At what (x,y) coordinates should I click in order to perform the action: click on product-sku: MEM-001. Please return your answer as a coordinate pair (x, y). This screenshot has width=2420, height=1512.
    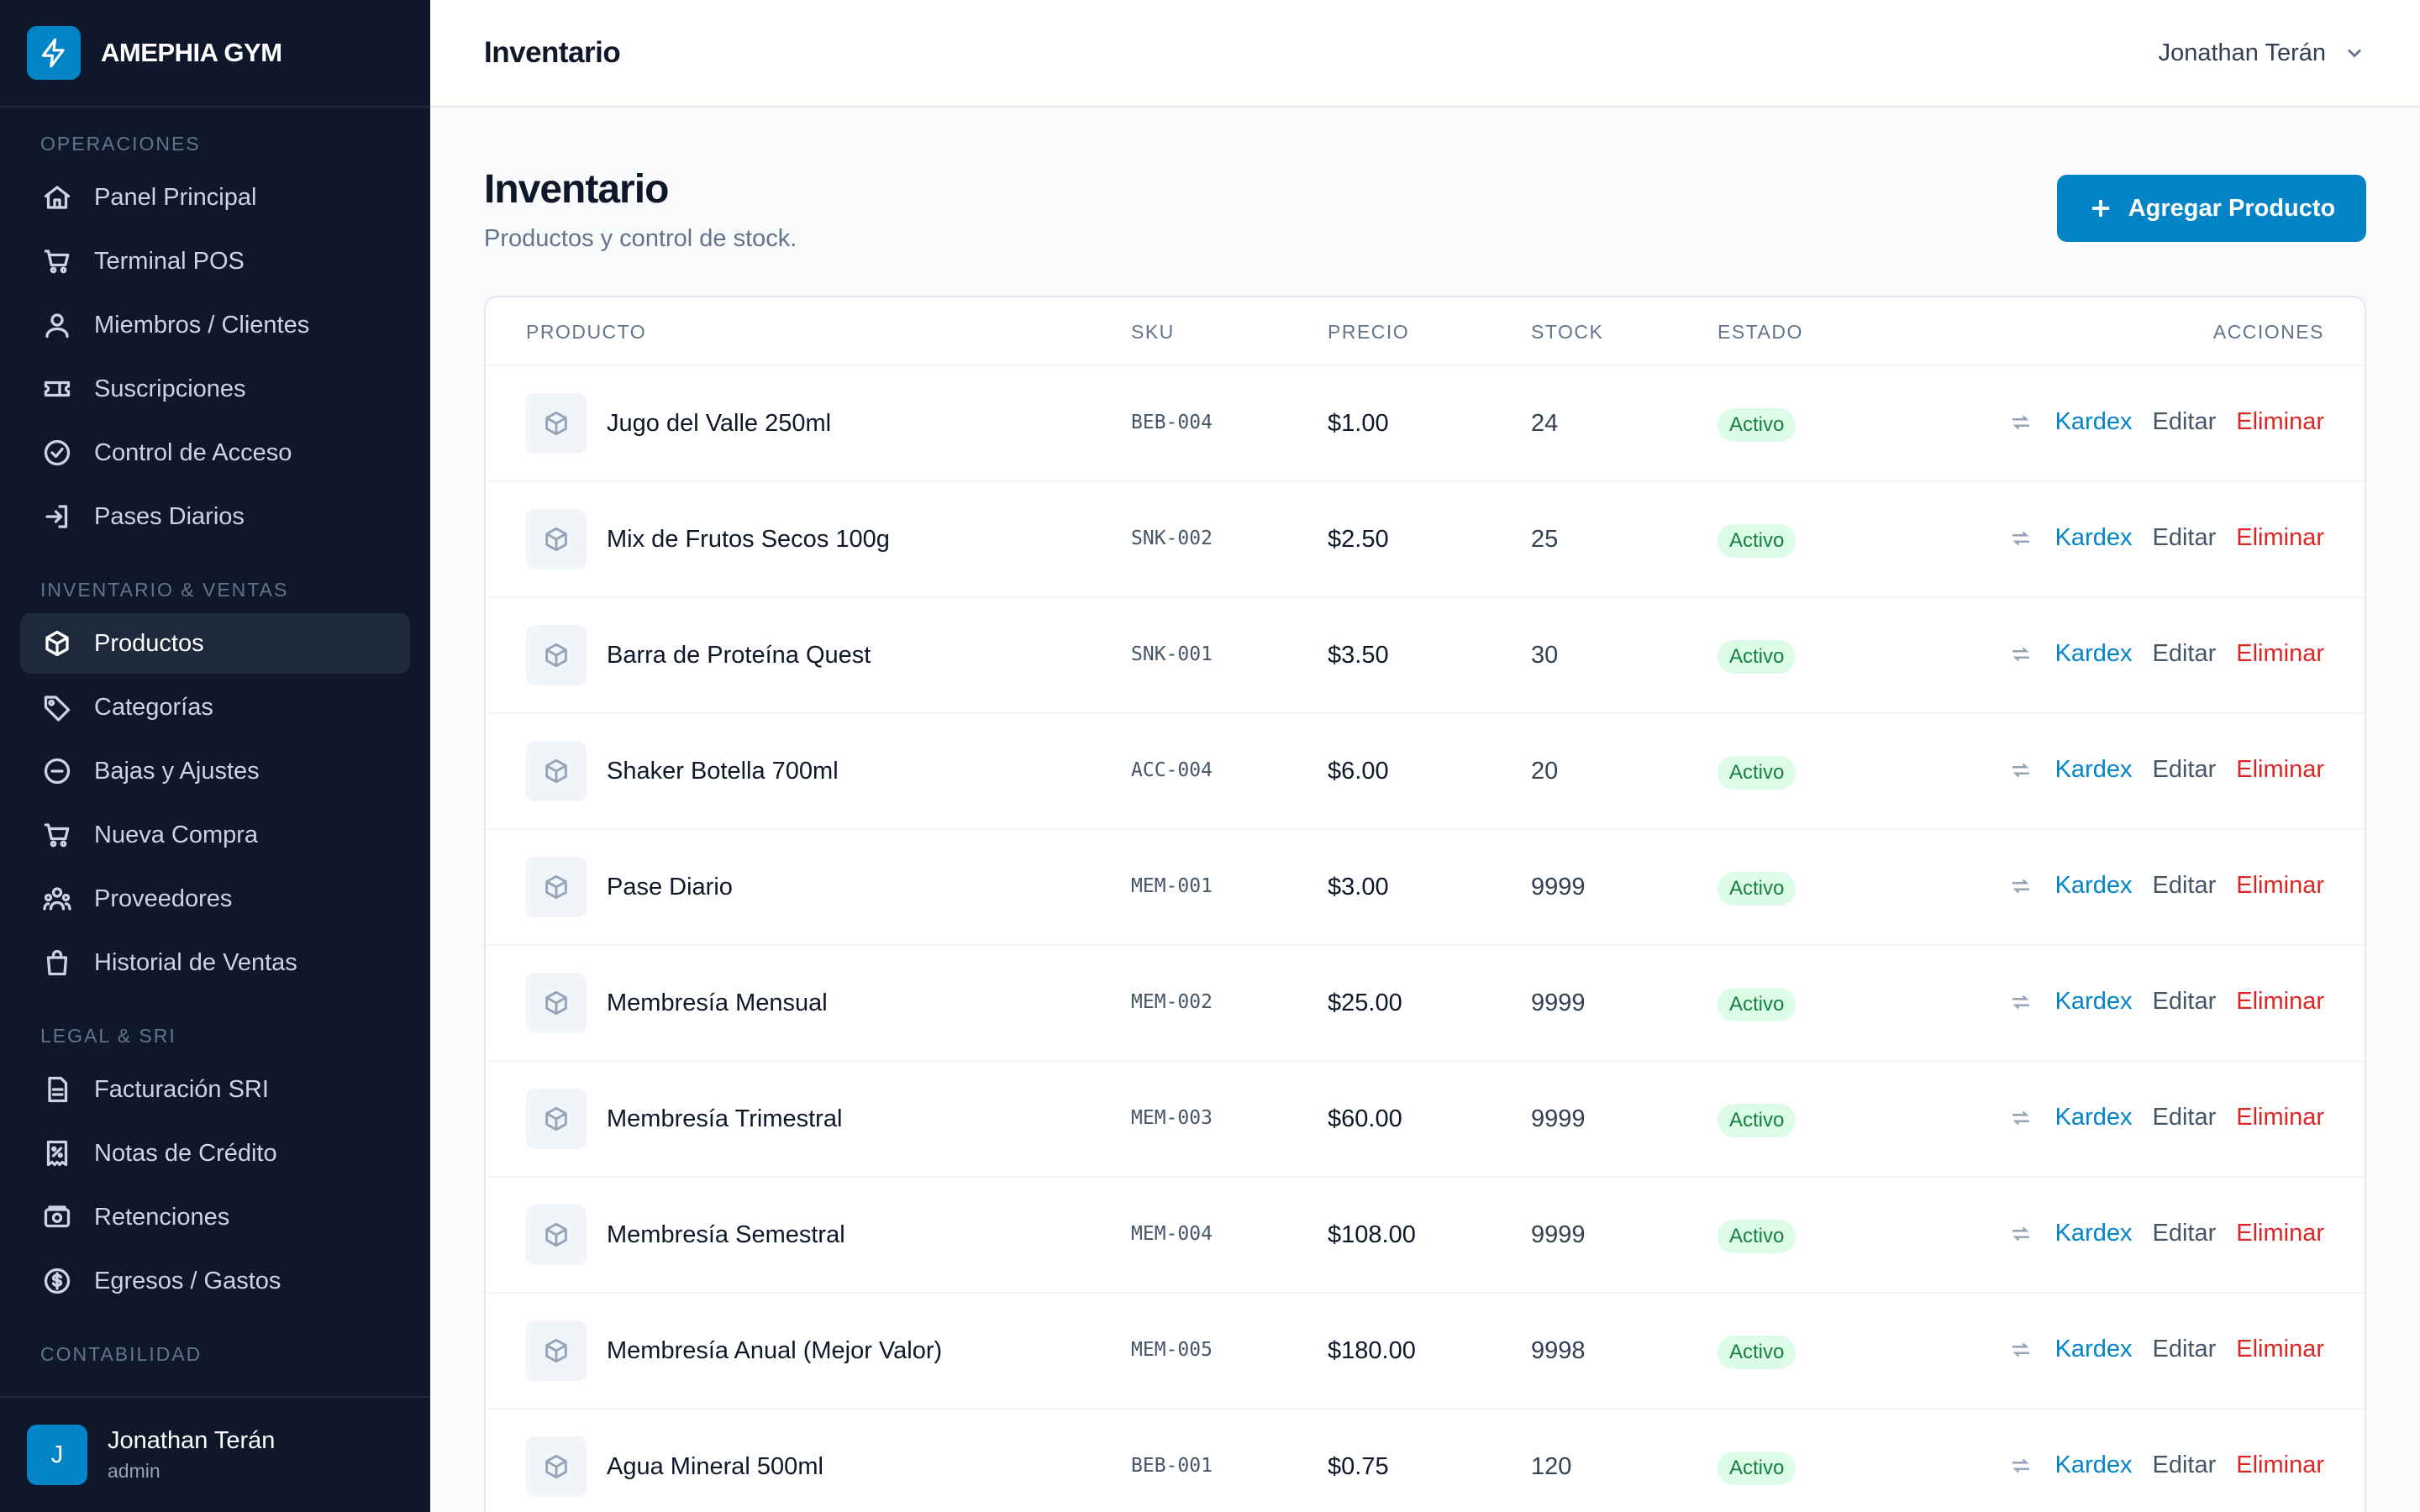
    Looking at the image, I should click on (1172, 886).